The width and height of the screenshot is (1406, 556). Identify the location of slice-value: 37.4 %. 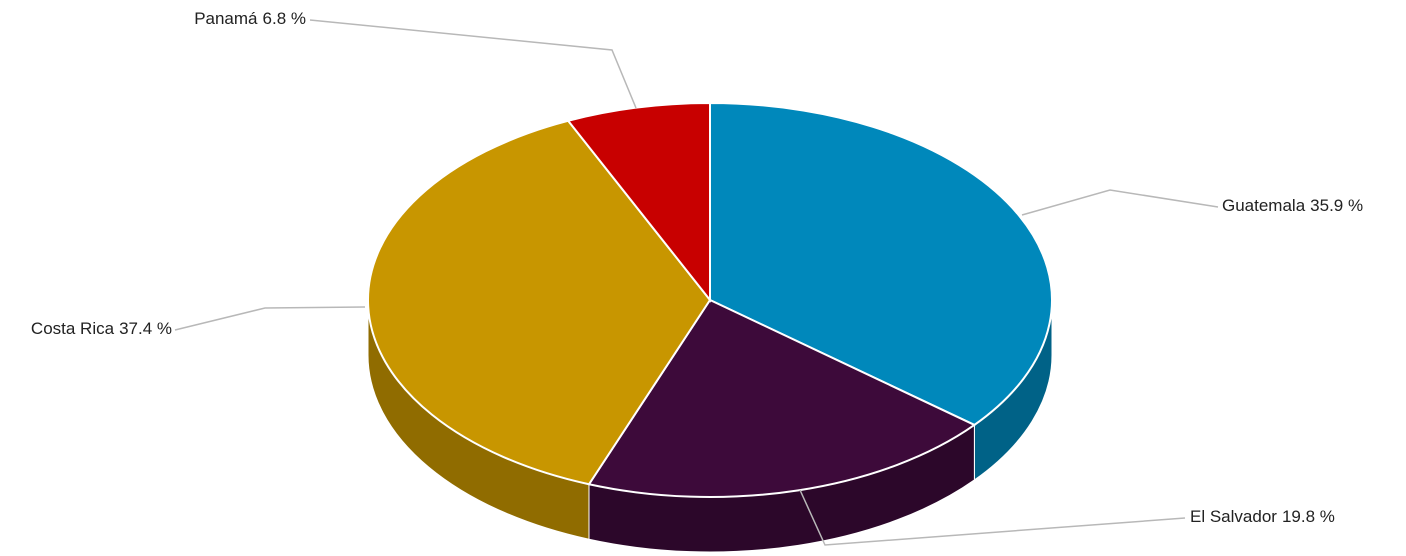
(145, 328).